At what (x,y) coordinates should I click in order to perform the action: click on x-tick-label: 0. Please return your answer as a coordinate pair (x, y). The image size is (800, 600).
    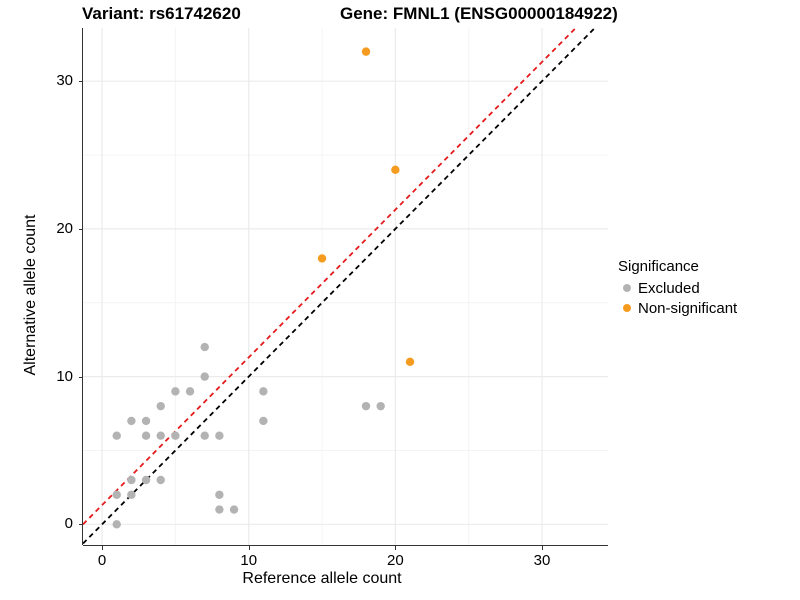
    Looking at the image, I should click on (102, 560).